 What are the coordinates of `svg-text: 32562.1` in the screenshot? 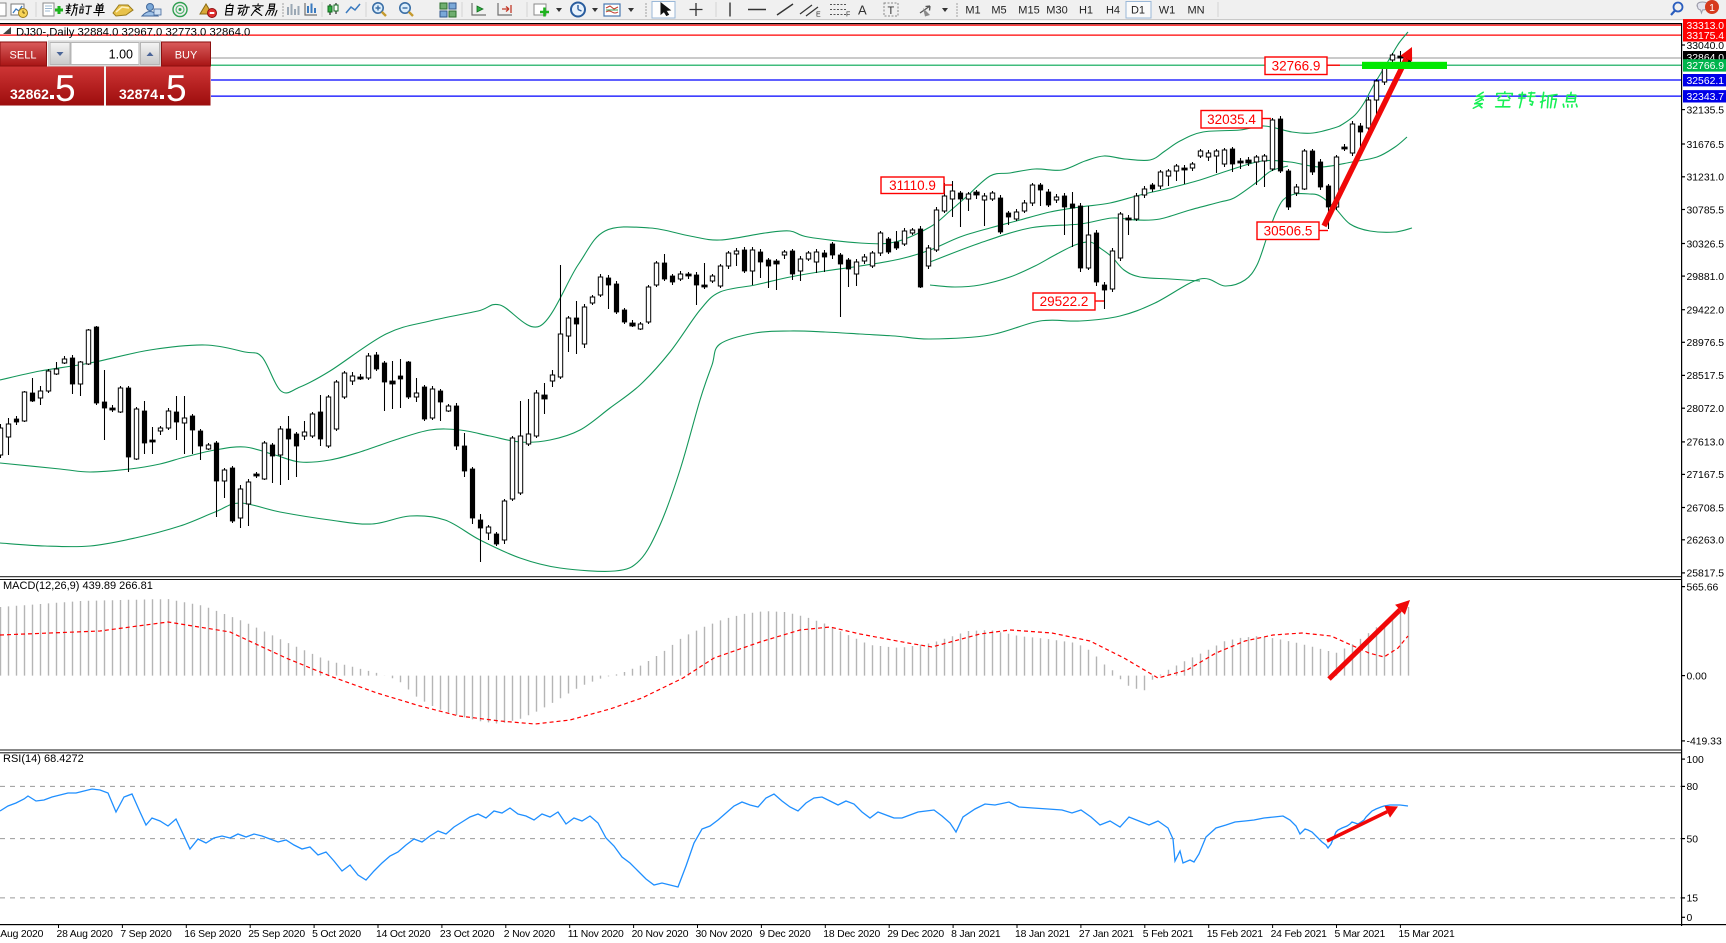 It's located at (1706, 81).